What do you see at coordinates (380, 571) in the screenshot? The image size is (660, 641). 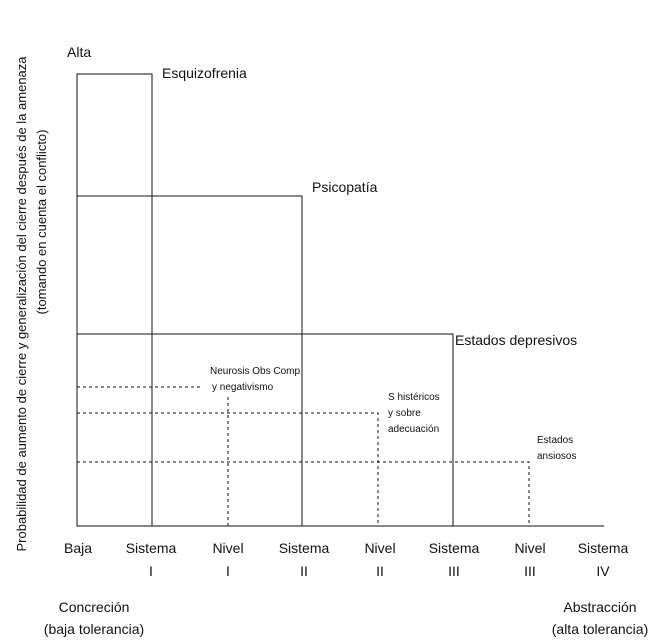 I see `x-tick-4-line2: II` at bounding box center [380, 571].